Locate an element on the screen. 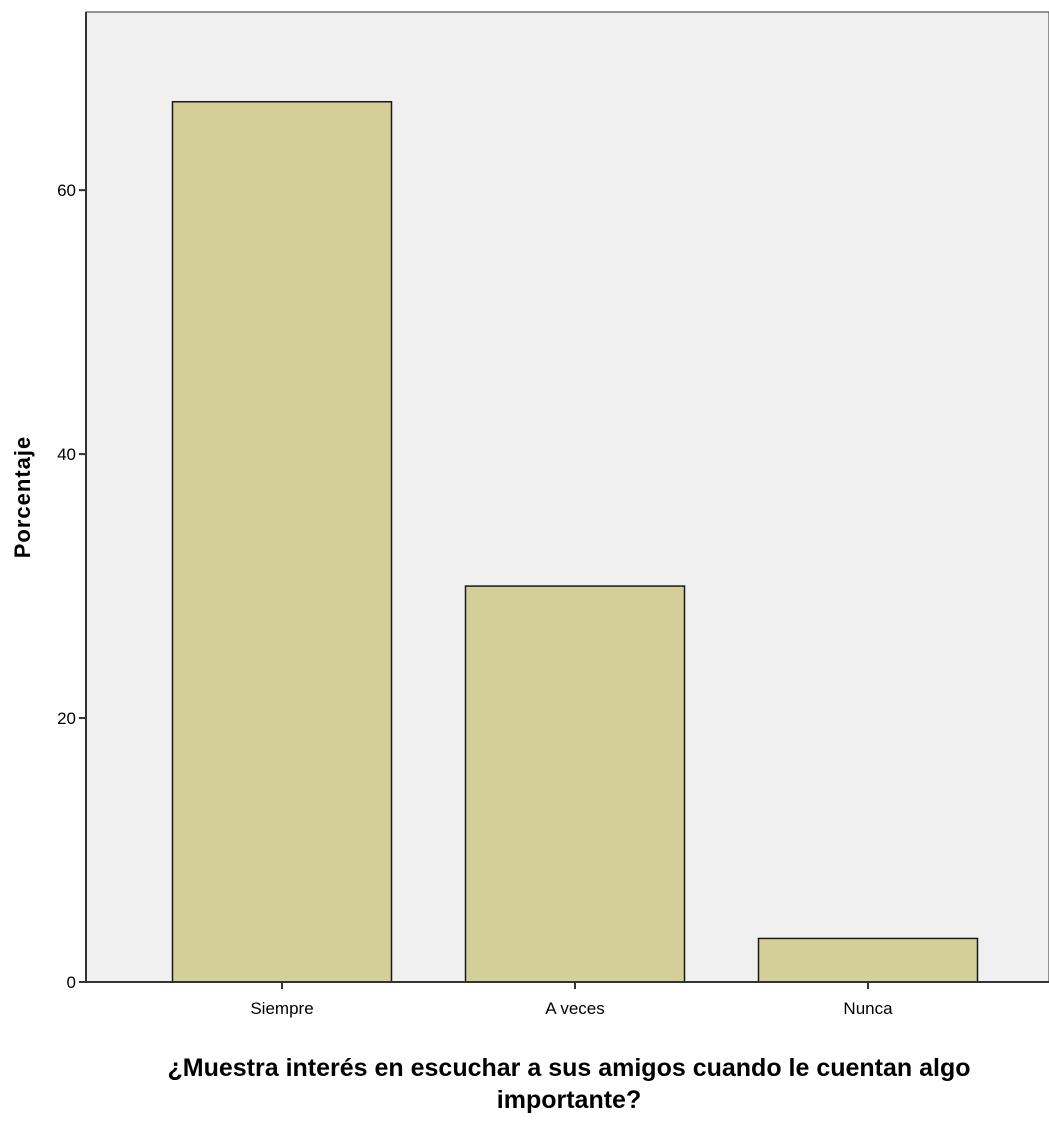 This screenshot has width=1049, height=1126. x-axis-title-line-2: importante? is located at coordinates (569, 1100).